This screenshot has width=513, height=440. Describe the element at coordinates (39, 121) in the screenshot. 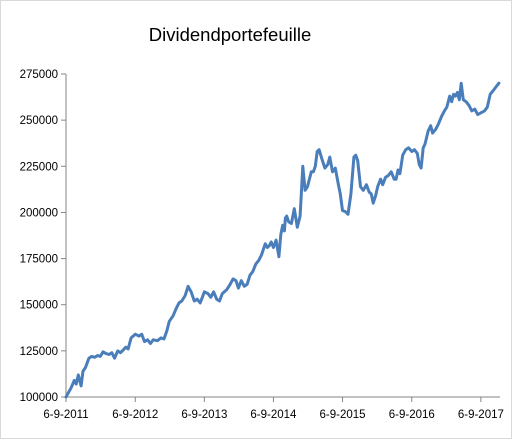

I see `y-tick-label: 250000` at that location.